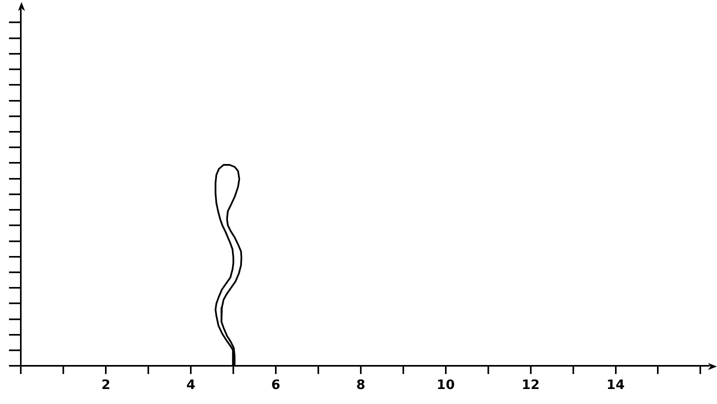 The height and width of the screenshot is (404, 717). I want to click on x-tick-label: 2, so click(105, 386).